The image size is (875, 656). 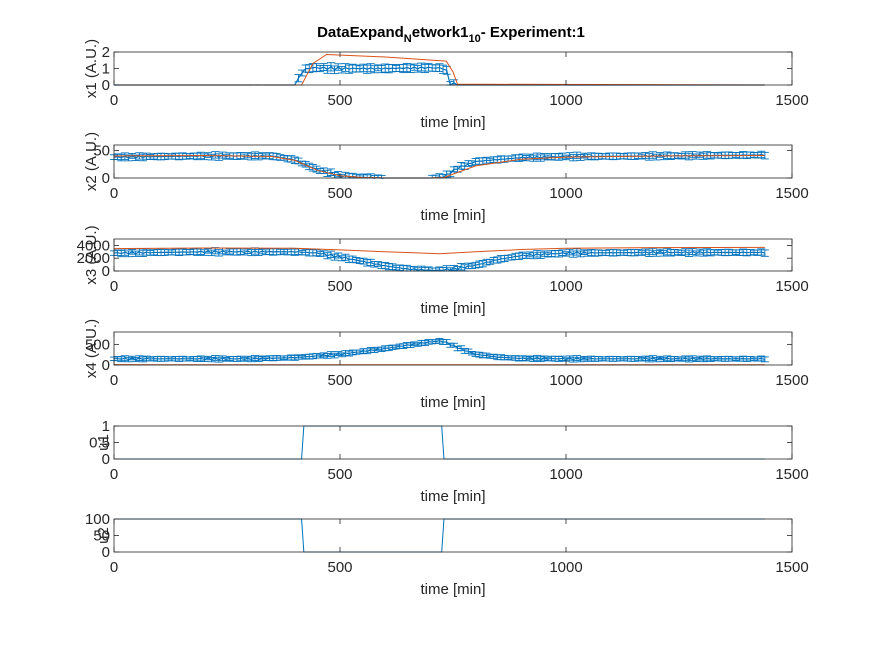 I want to click on subplot-1: 0 500 1000 1500 012 time [min] x1 (A.U.), so click(x=446, y=85).